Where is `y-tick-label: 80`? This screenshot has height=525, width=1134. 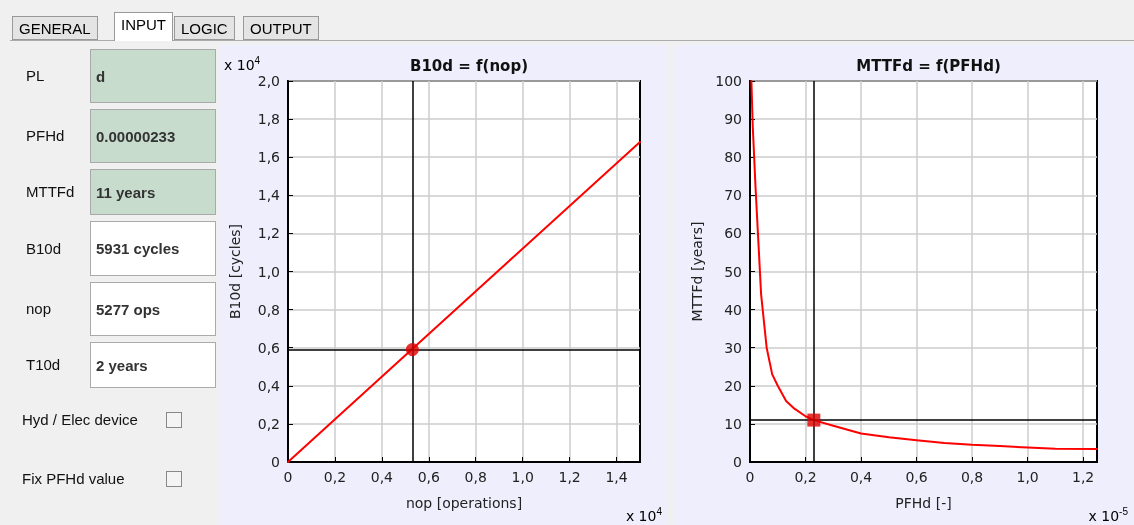 y-tick-label: 80 is located at coordinates (733, 157).